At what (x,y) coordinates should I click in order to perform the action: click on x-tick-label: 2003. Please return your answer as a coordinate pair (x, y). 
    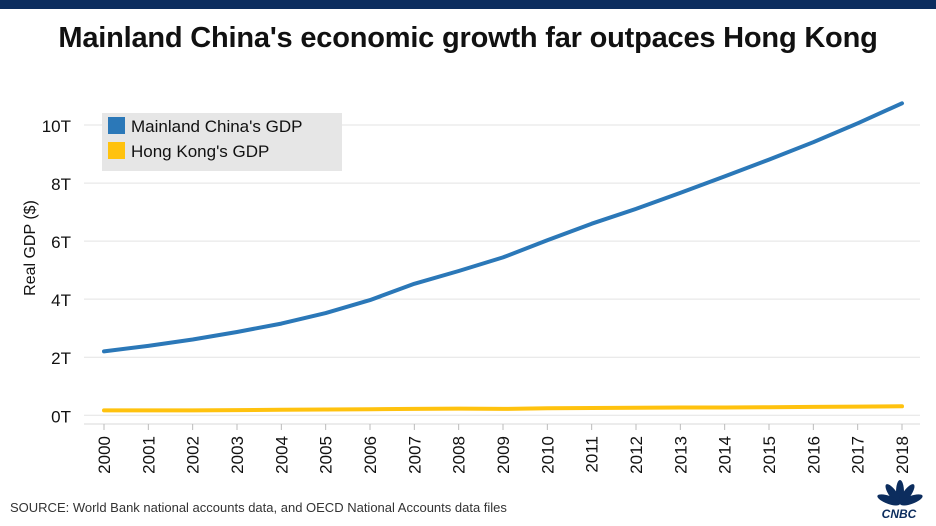
    Looking at the image, I should click on (237, 455).